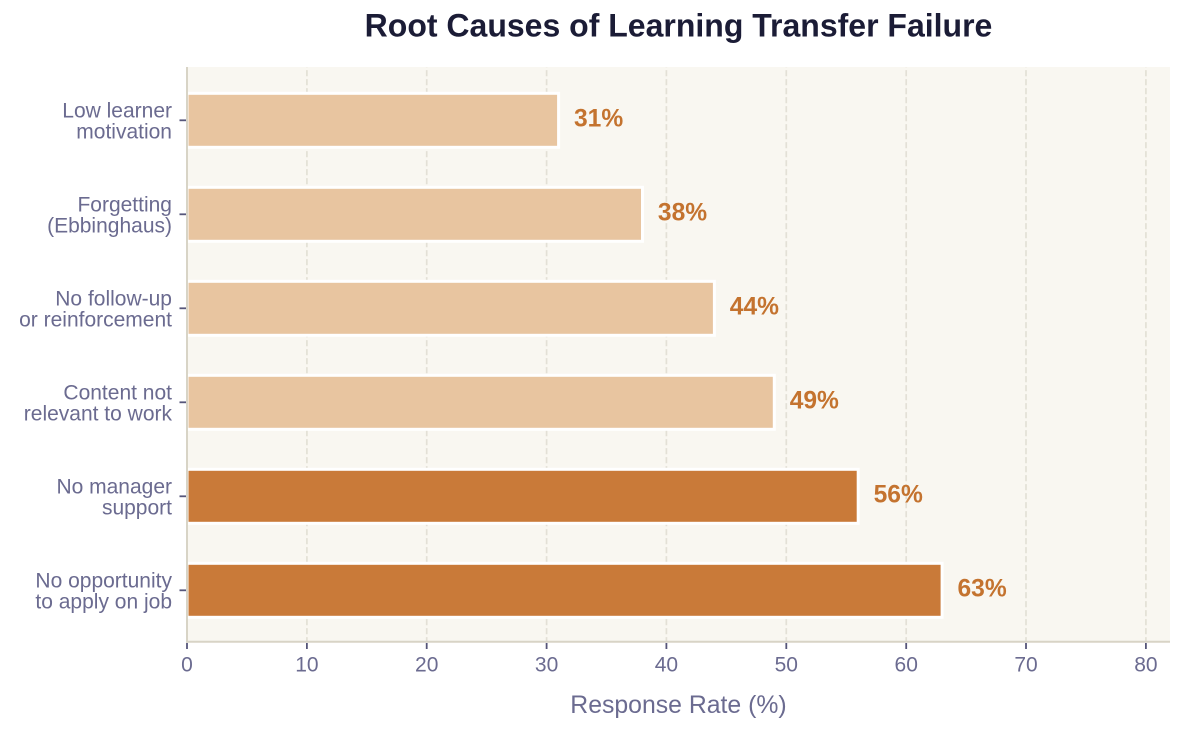 The width and height of the screenshot is (1184, 734). I want to click on svg-text: Forgetting, so click(124, 205).